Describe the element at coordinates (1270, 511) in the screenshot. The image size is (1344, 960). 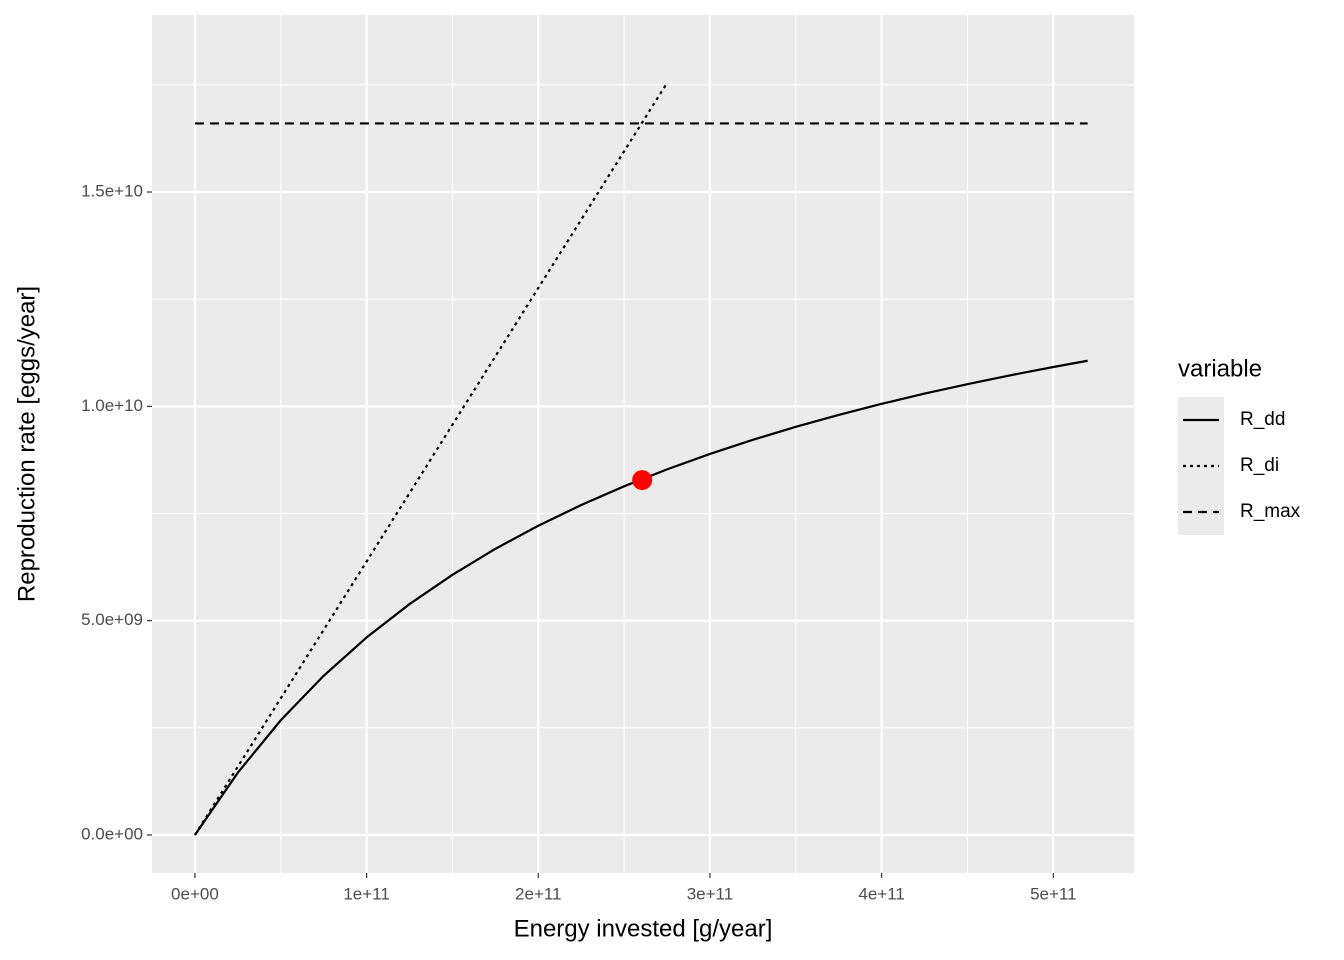
I see `legend-label: R_max` at that location.